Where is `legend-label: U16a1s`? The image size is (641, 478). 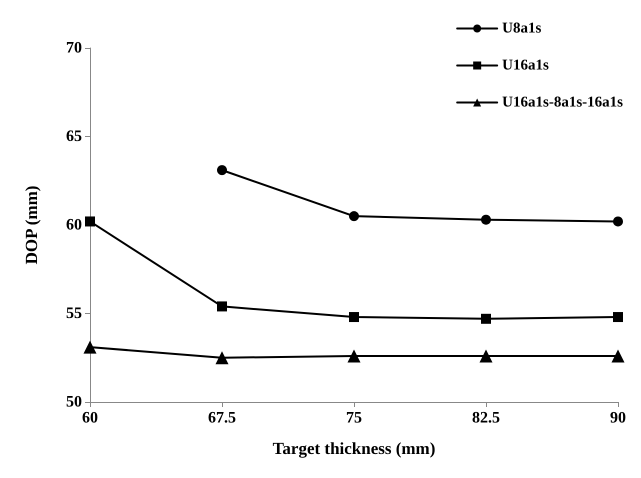 legend-label: U16a1s is located at coordinates (525, 66).